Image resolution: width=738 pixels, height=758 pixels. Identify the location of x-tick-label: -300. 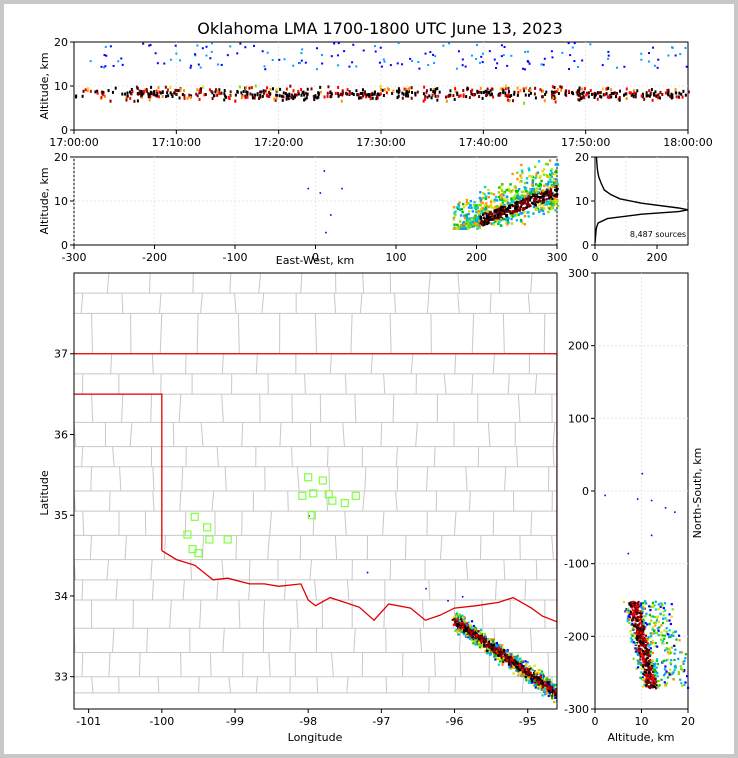
(74, 257).